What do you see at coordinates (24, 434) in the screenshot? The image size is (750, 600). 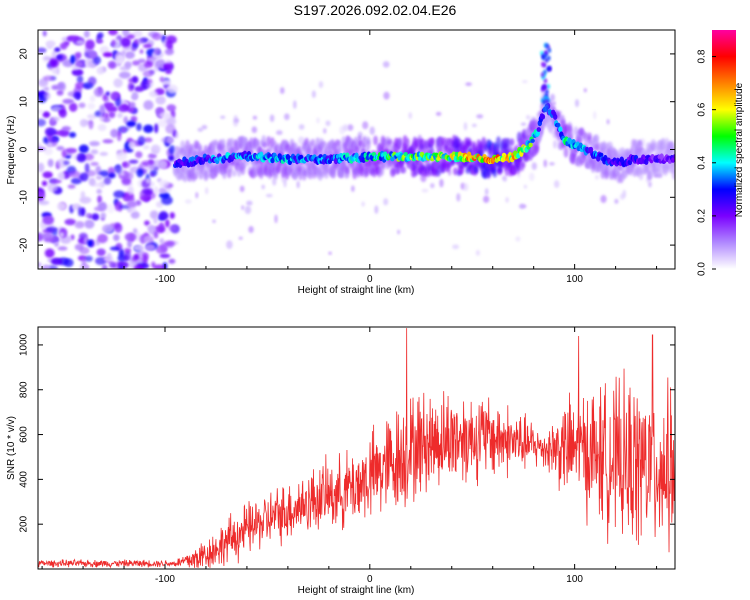 I see `snr-ytick-label: 600` at bounding box center [24, 434].